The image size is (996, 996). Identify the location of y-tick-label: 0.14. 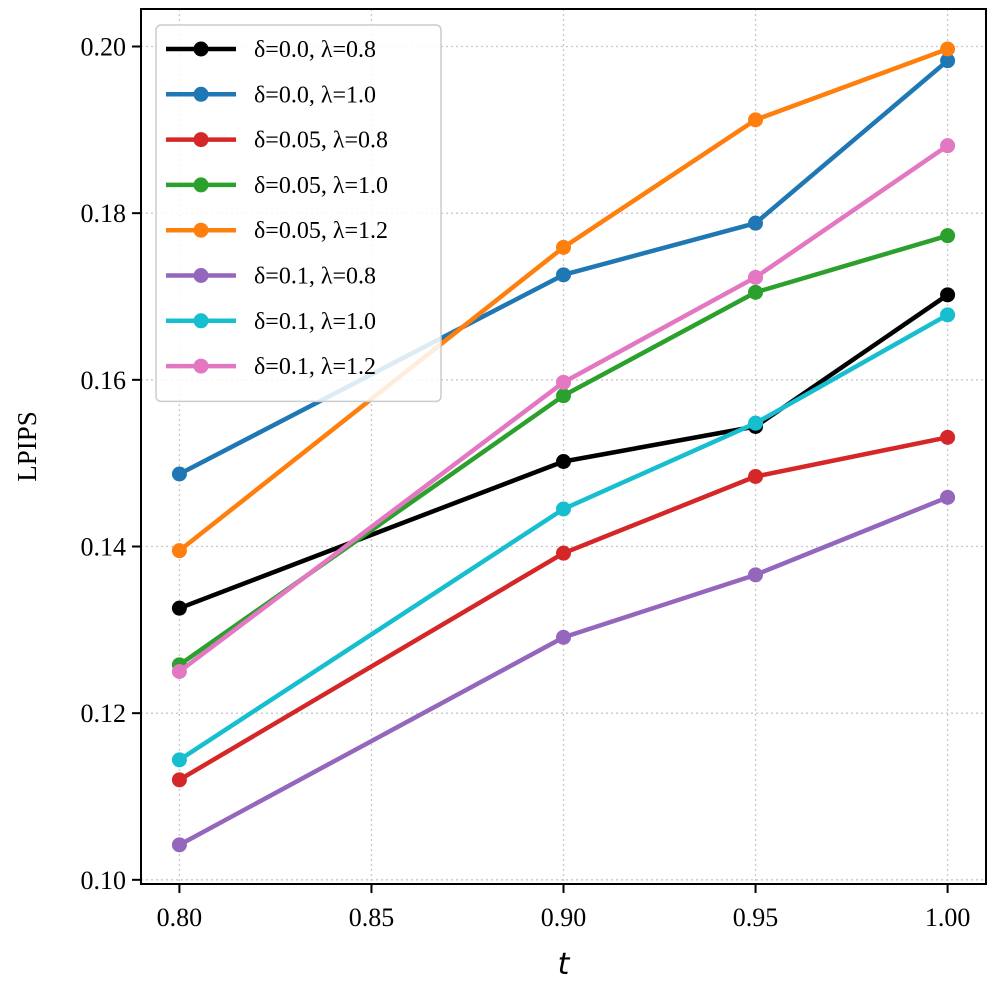
(104, 547).